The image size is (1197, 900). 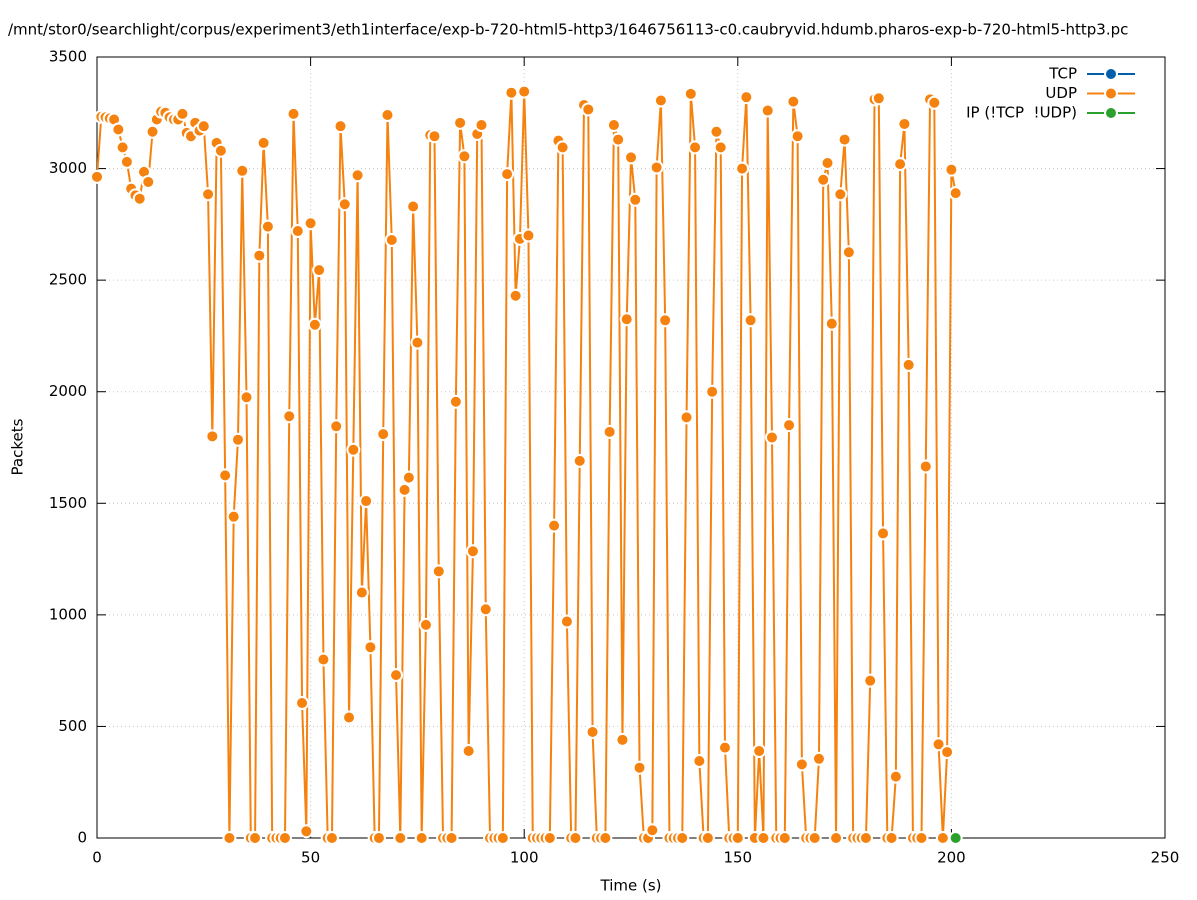 I want to click on y-axis-label: Packets, so click(x=18, y=446).